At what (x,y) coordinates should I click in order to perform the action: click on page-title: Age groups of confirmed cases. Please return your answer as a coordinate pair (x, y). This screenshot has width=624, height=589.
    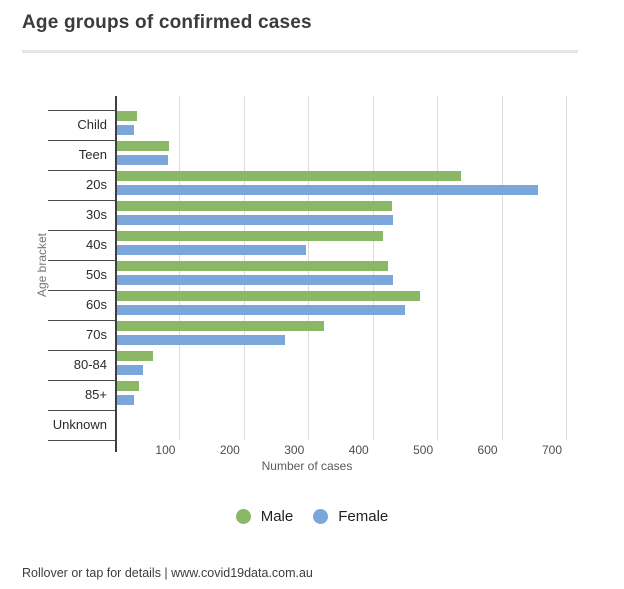
    Looking at the image, I should click on (167, 22).